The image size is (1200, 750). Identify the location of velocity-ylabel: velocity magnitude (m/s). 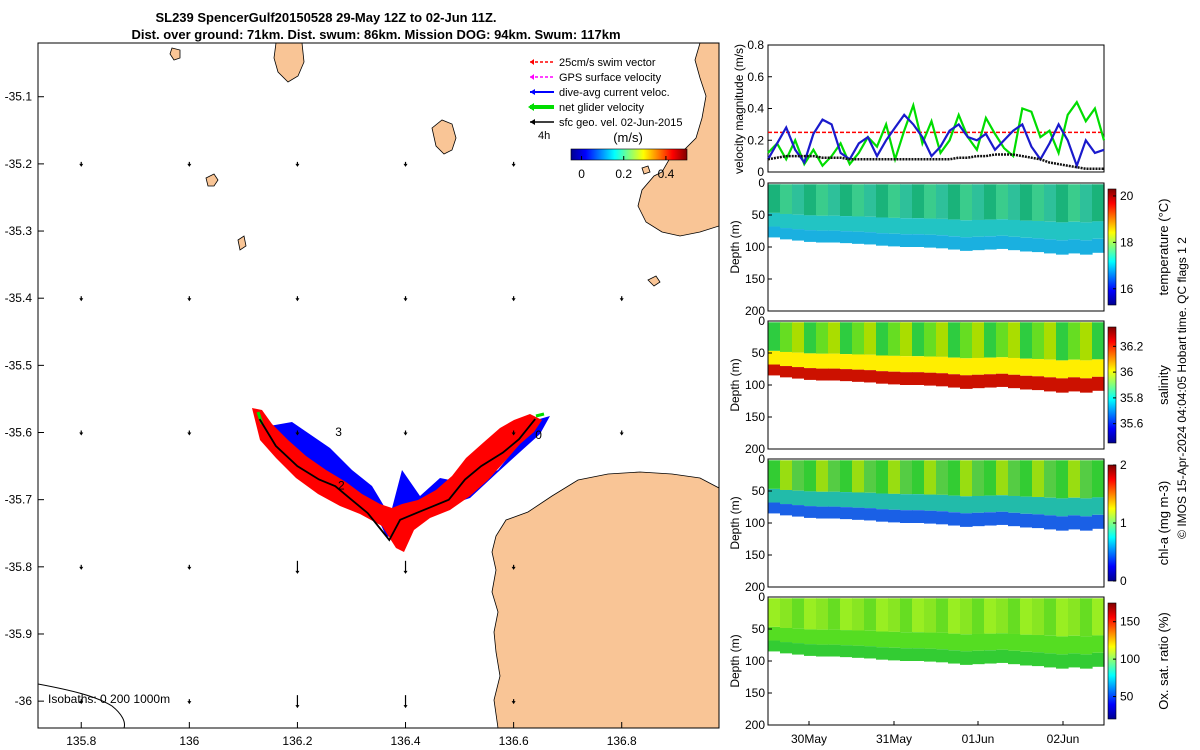
(739, 109).